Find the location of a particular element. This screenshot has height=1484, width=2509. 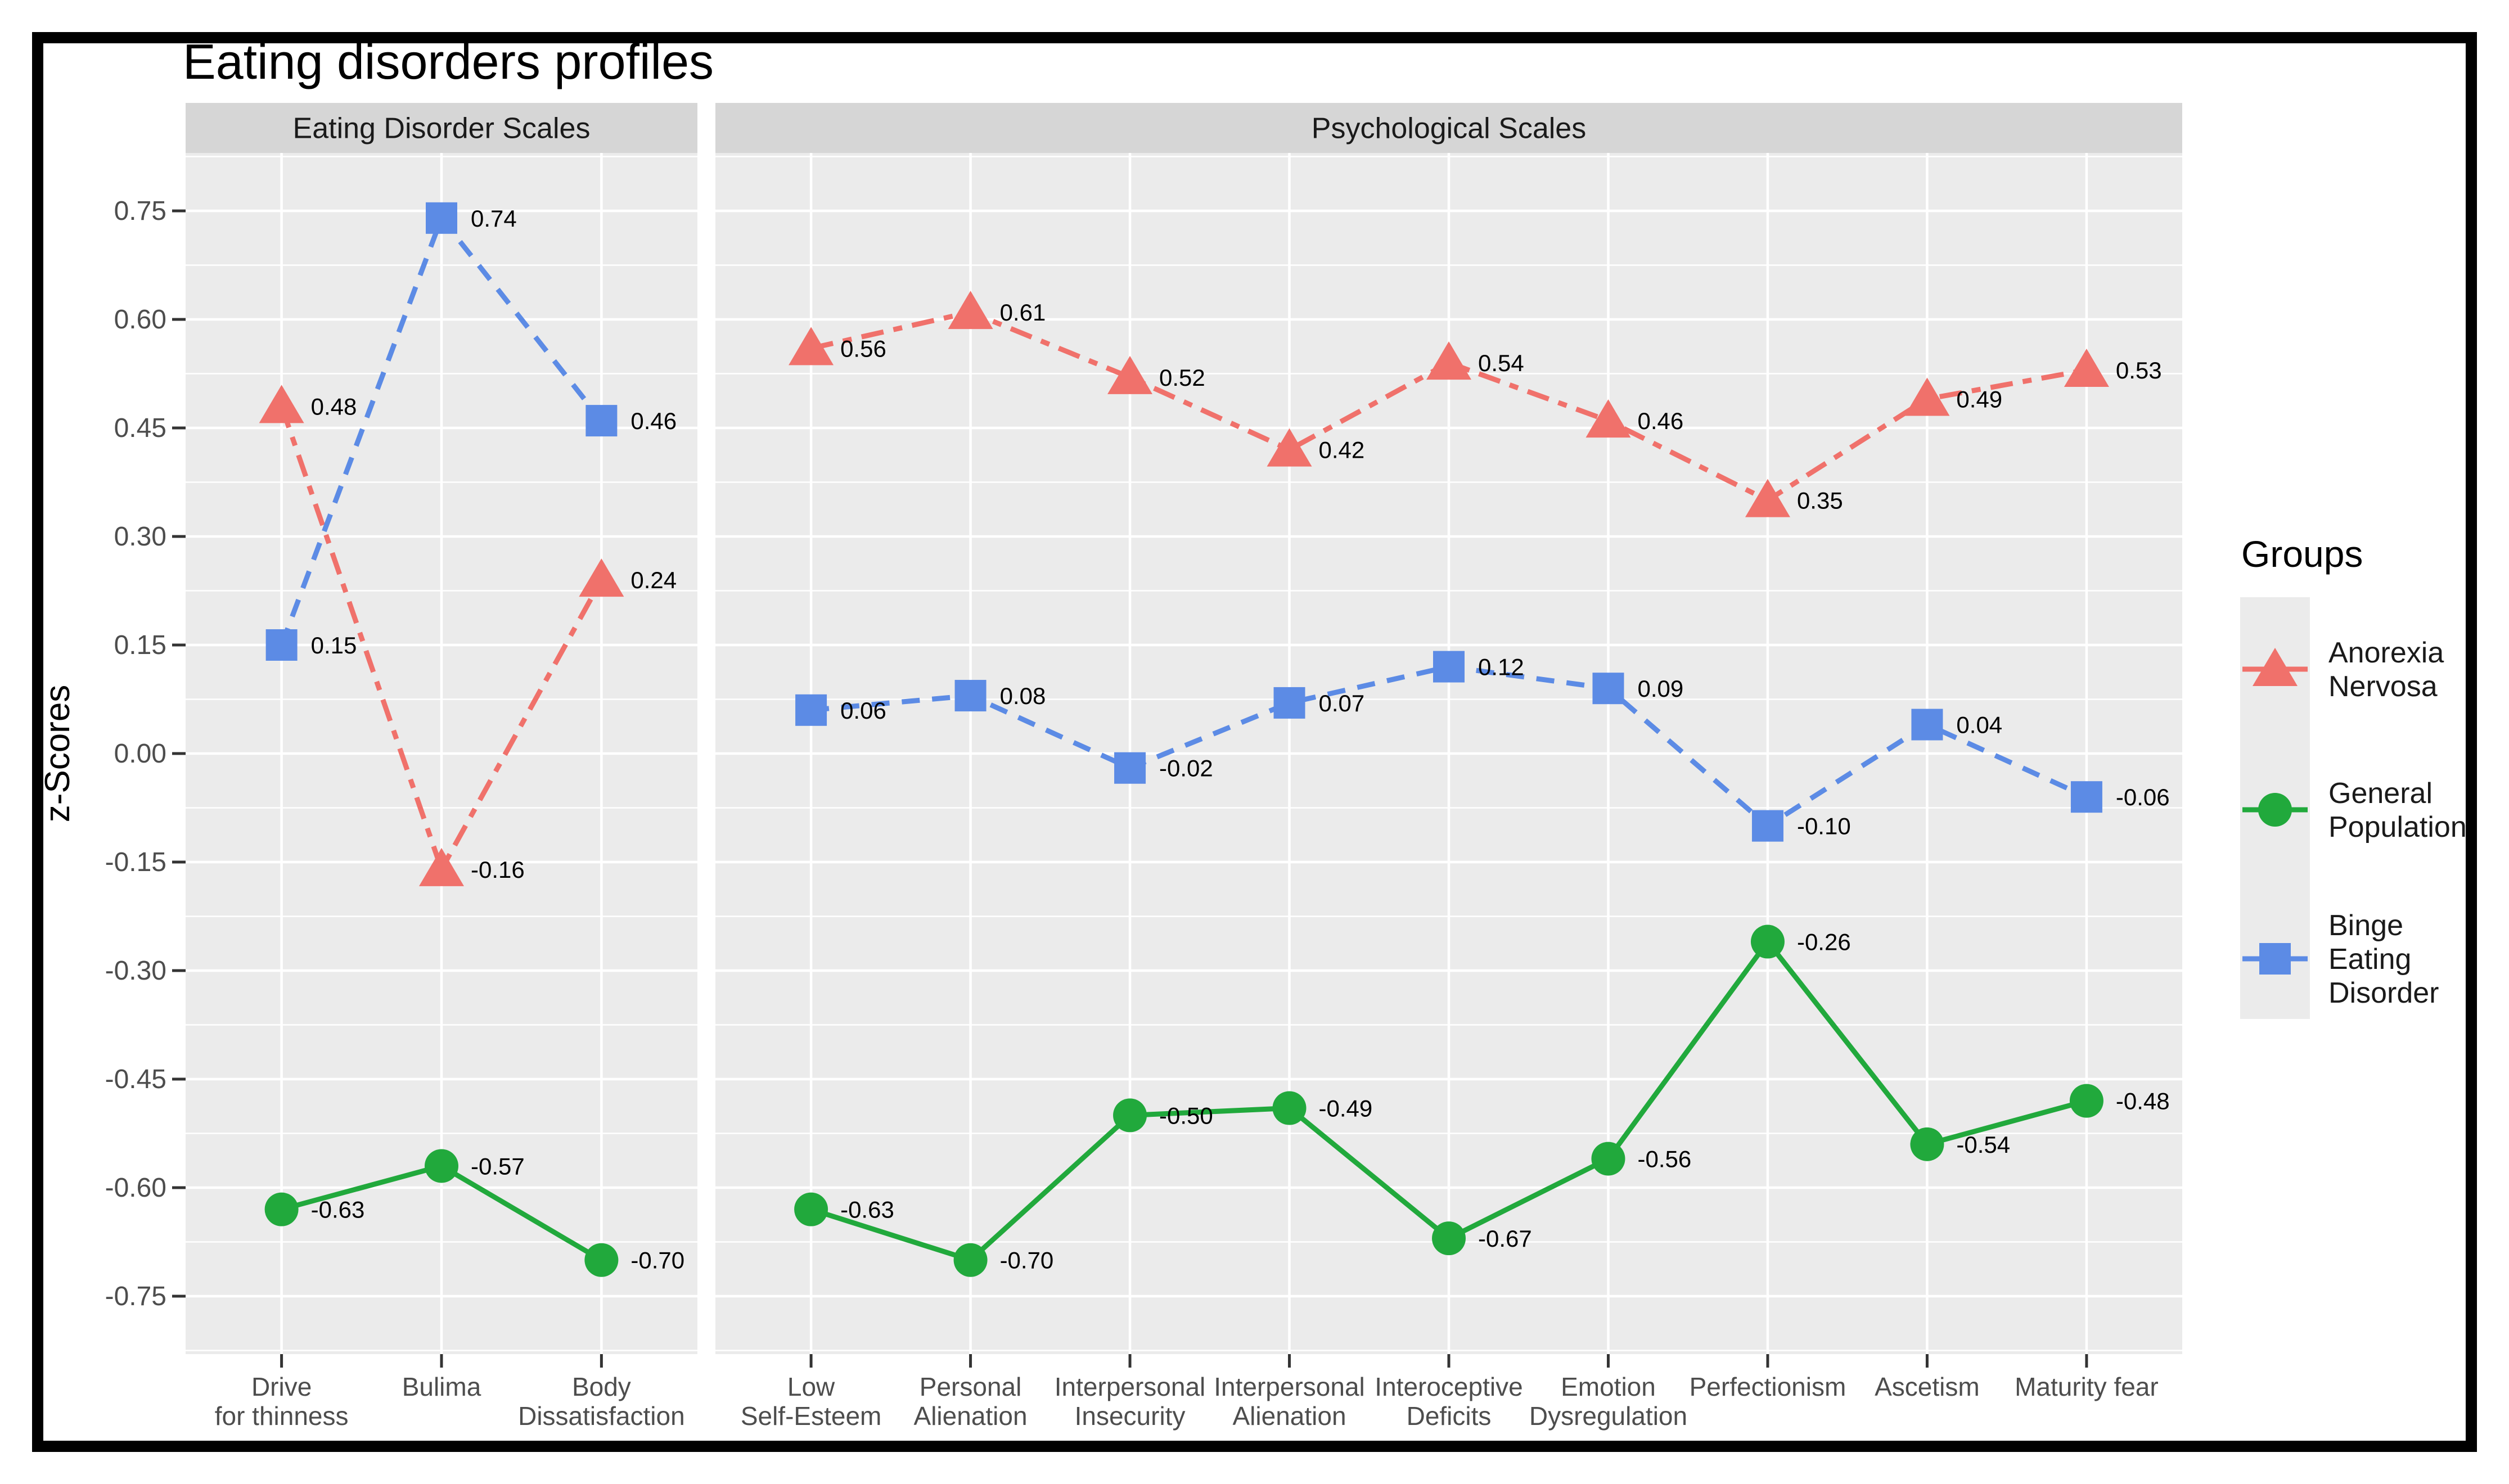

x-tick-label: Deficits is located at coordinates (1450, 1416).